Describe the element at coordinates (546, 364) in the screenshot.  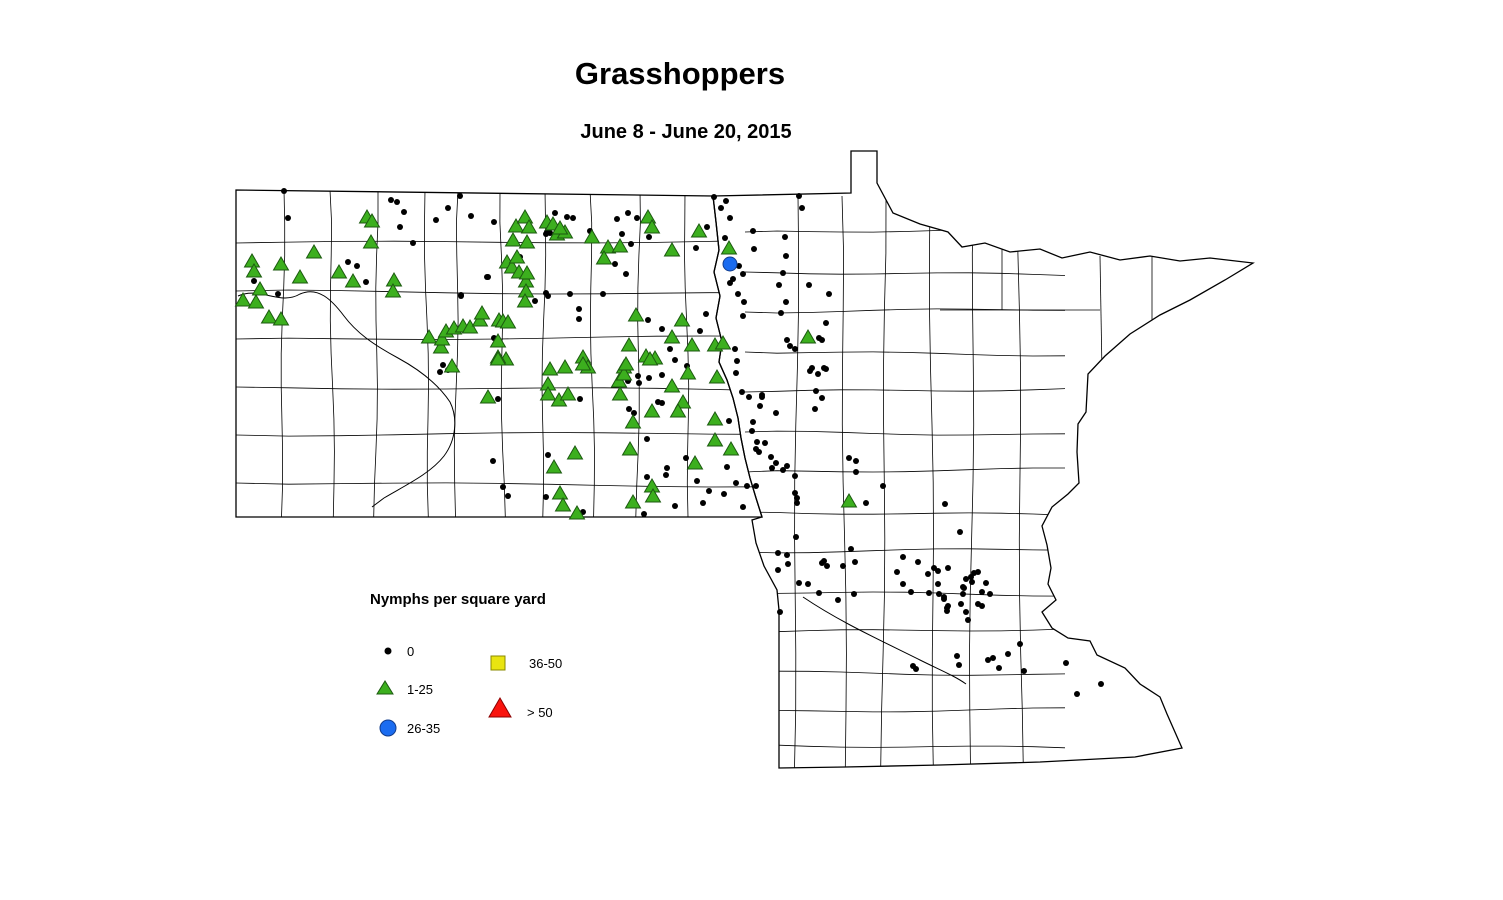
I see `markers-low-density` at that location.